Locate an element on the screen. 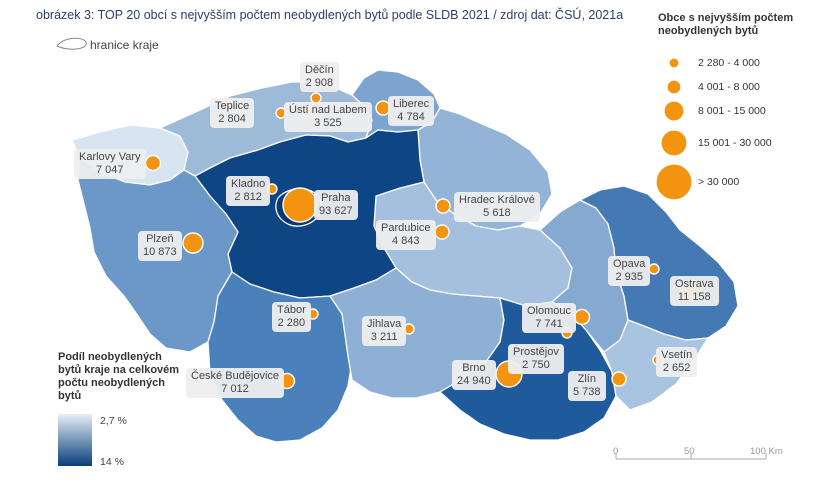  city-circle-opava is located at coordinates (654, 269).